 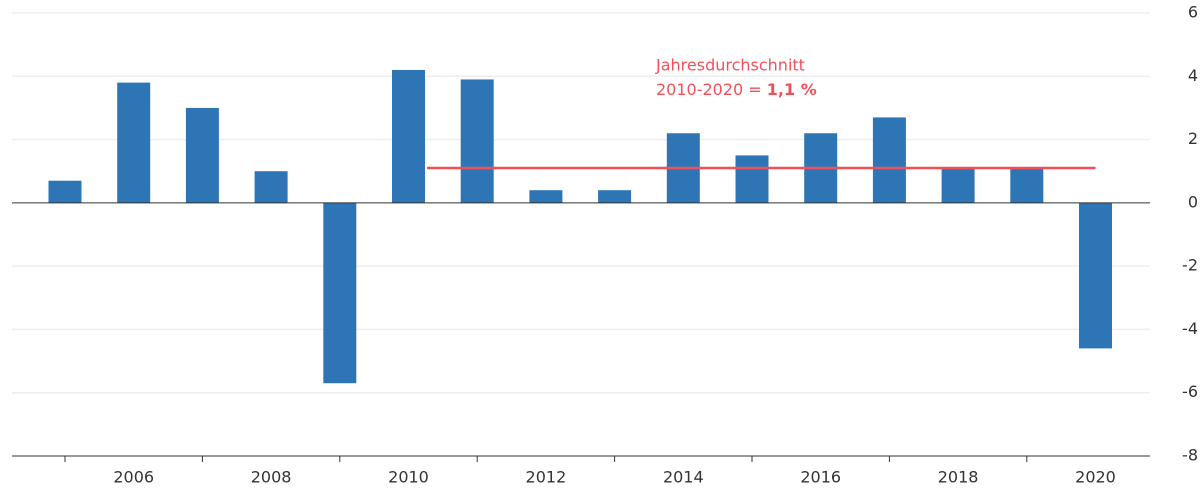 What do you see at coordinates (1193, 12) in the screenshot?
I see `y-tick-label: 6` at bounding box center [1193, 12].